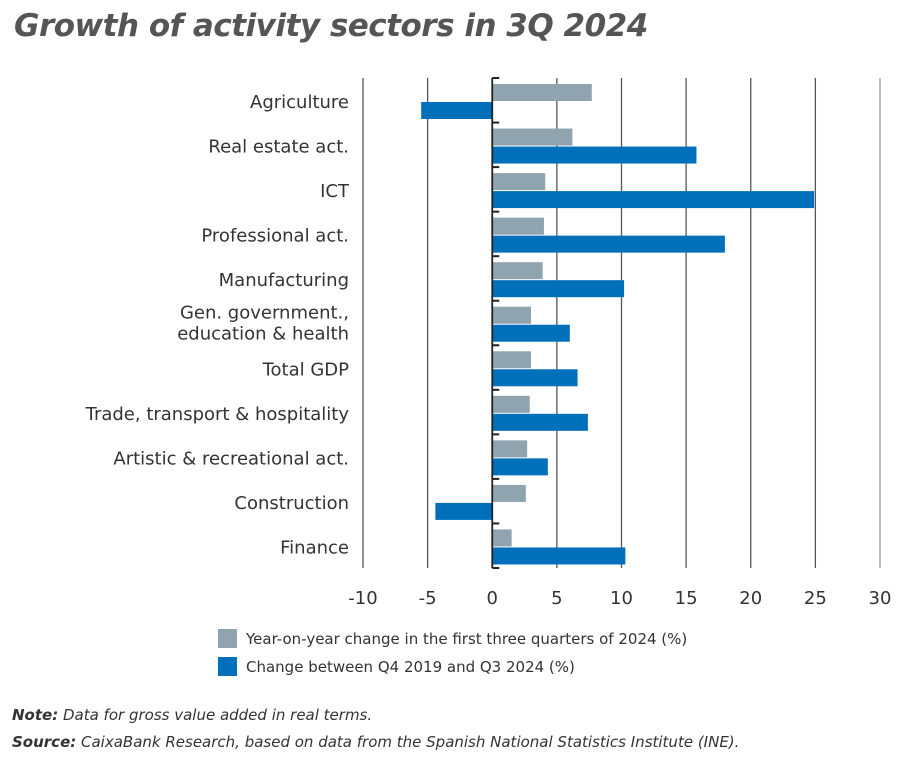  Describe the element at coordinates (227, 638) in the screenshot. I see `legend-swatch-gray` at that location.